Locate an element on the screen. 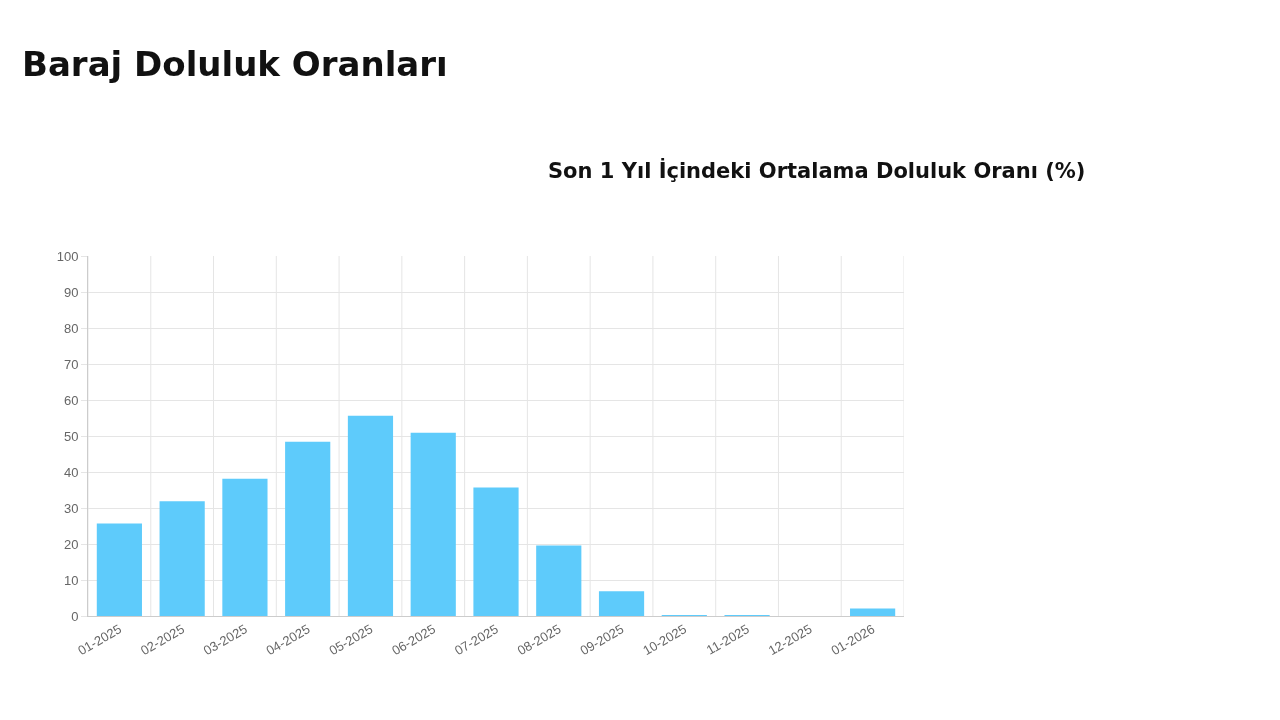 The width and height of the screenshot is (1280, 720). y-tick-label: 0 is located at coordinates (75, 616).